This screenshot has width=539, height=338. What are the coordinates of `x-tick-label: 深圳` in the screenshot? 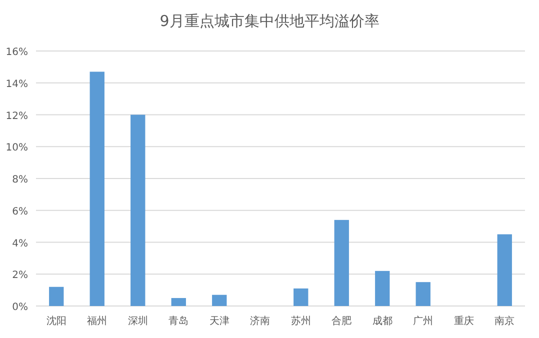 It's located at (138, 321).